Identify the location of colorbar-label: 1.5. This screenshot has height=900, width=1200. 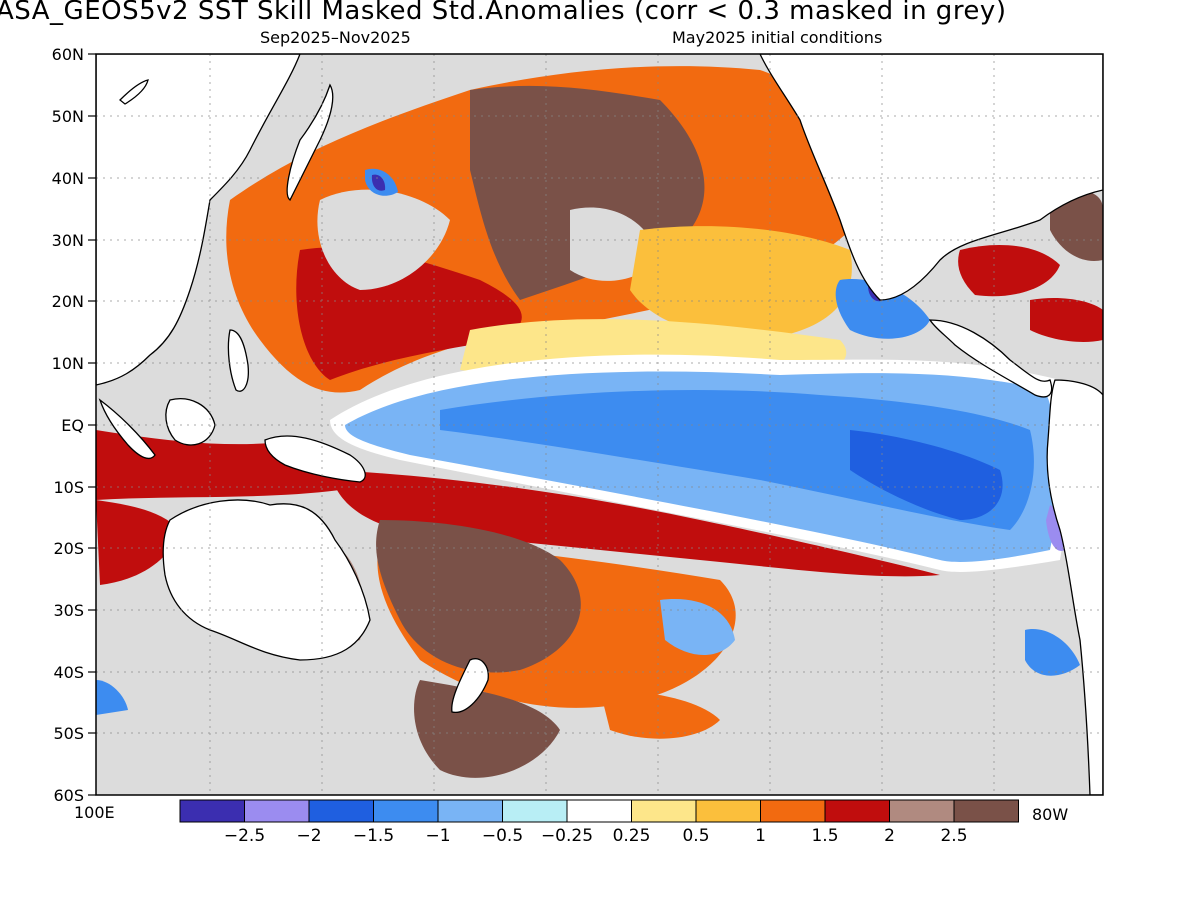
(824, 836).